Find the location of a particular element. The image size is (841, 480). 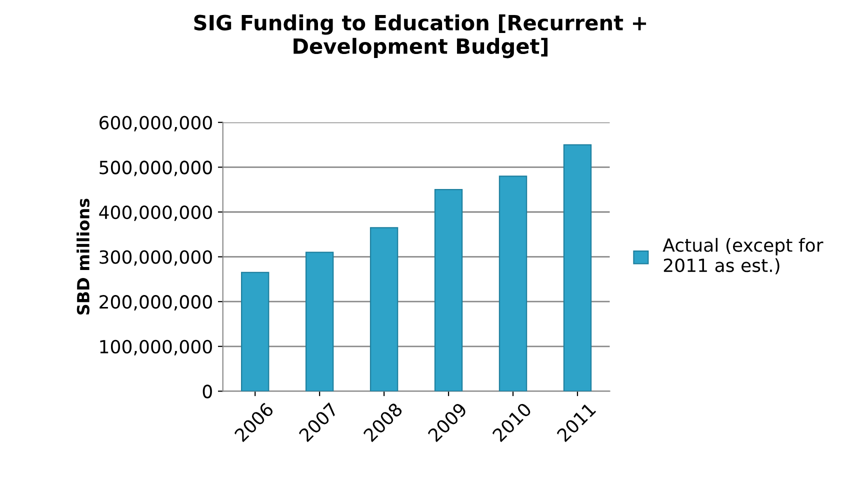

y-tick-label: 200,000,000 is located at coordinates (156, 303).